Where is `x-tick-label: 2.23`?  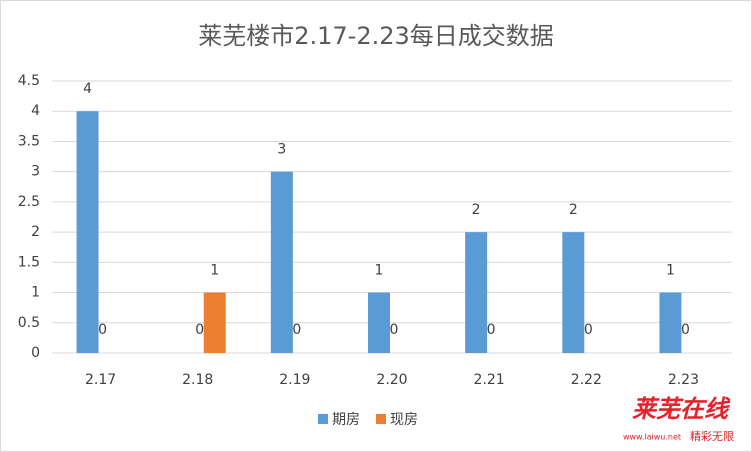 x-tick-label: 2.23 is located at coordinates (683, 380).